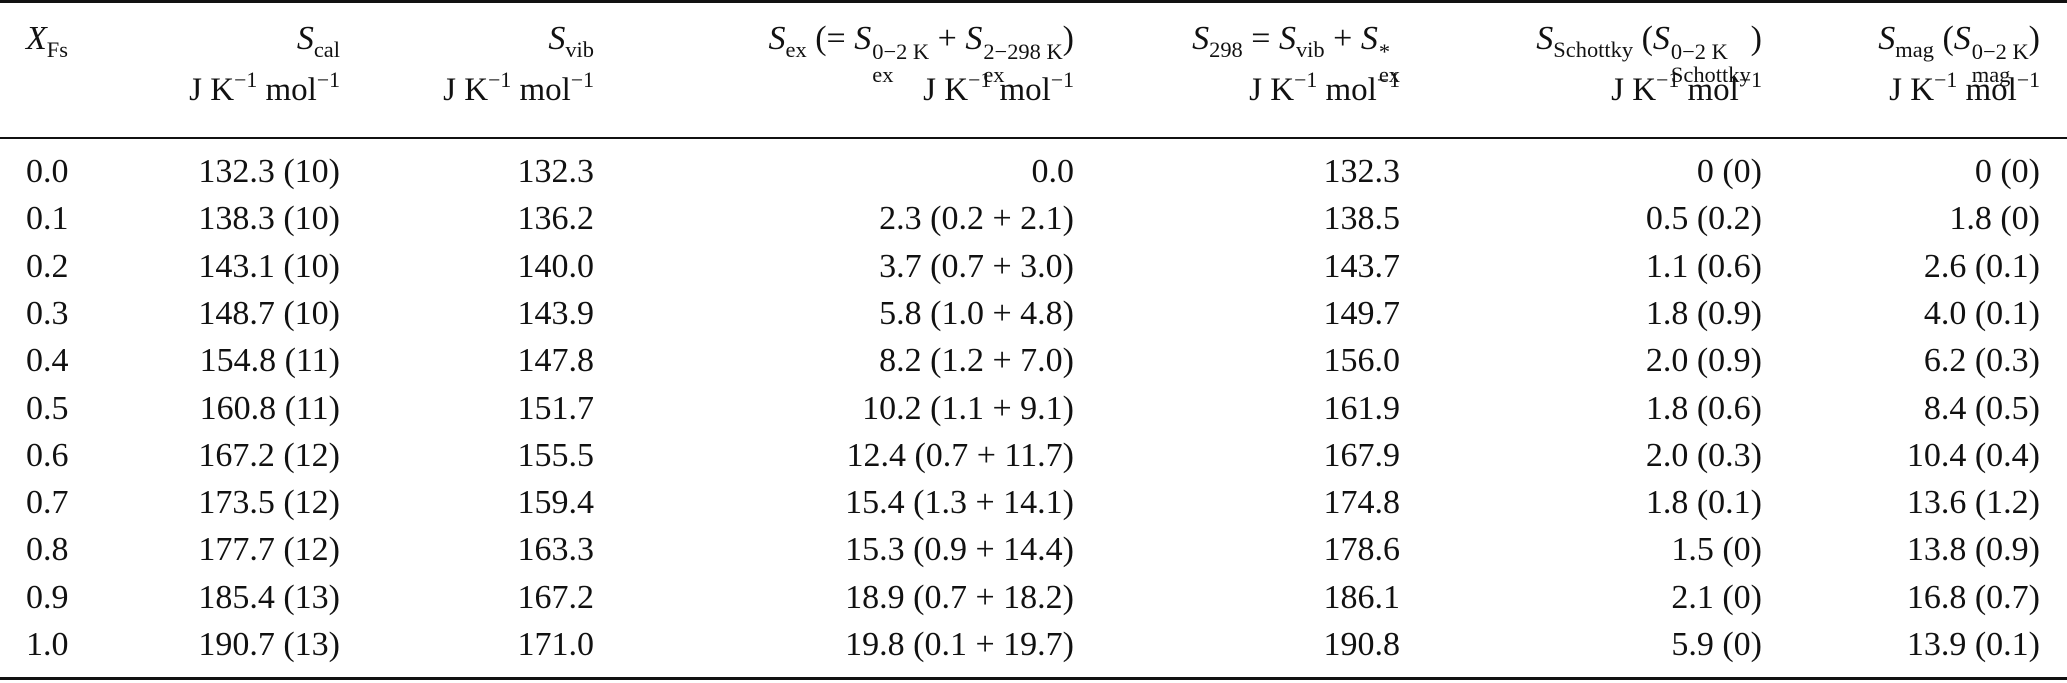 This screenshot has width=2067, height=683. What do you see at coordinates (571, 41) in the screenshot?
I see `header-svib: Svib` at bounding box center [571, 41].